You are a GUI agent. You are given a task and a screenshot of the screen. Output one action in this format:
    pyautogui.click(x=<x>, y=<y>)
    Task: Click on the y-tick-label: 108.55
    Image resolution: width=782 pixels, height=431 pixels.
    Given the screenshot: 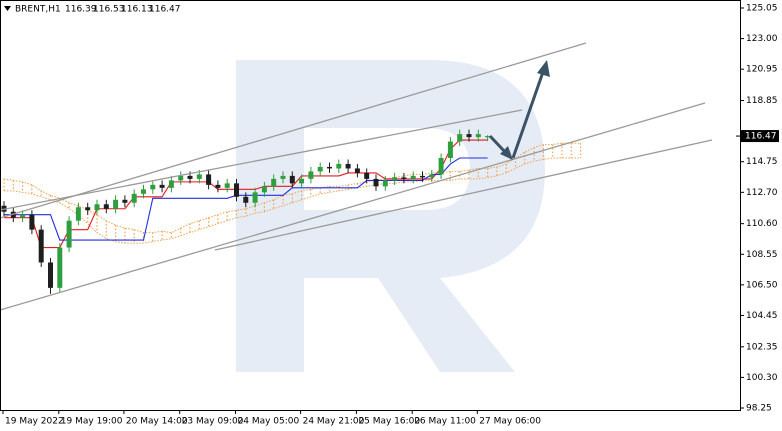 What is the action you would take?
    pyautogui.click(x=762, y=255)
    